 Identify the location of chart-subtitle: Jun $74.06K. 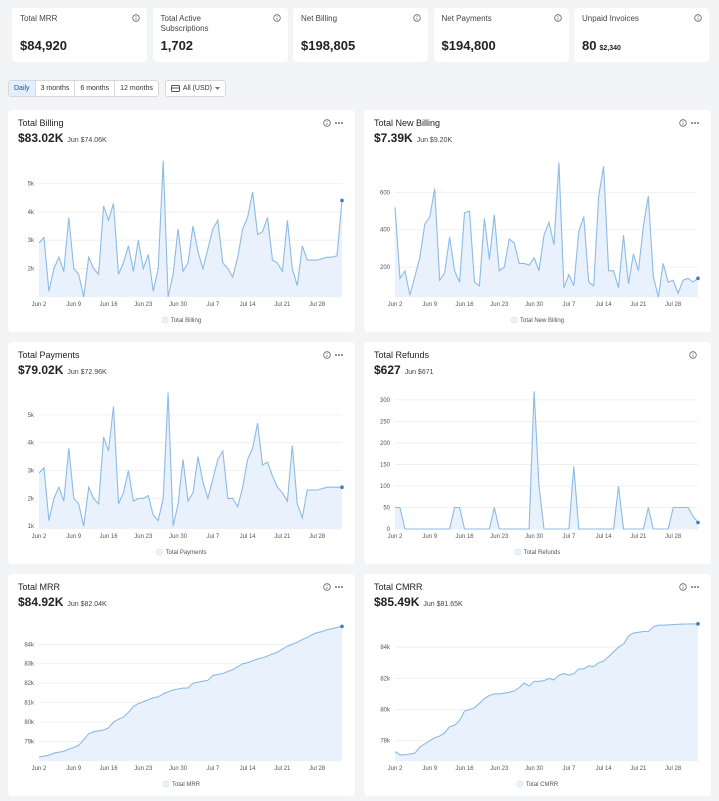
(87, 140).